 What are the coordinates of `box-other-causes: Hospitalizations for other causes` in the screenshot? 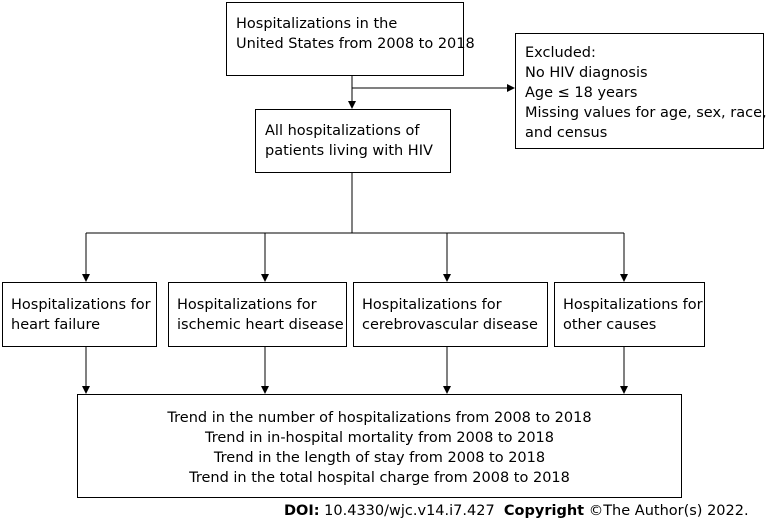 It's located at (629, 314).